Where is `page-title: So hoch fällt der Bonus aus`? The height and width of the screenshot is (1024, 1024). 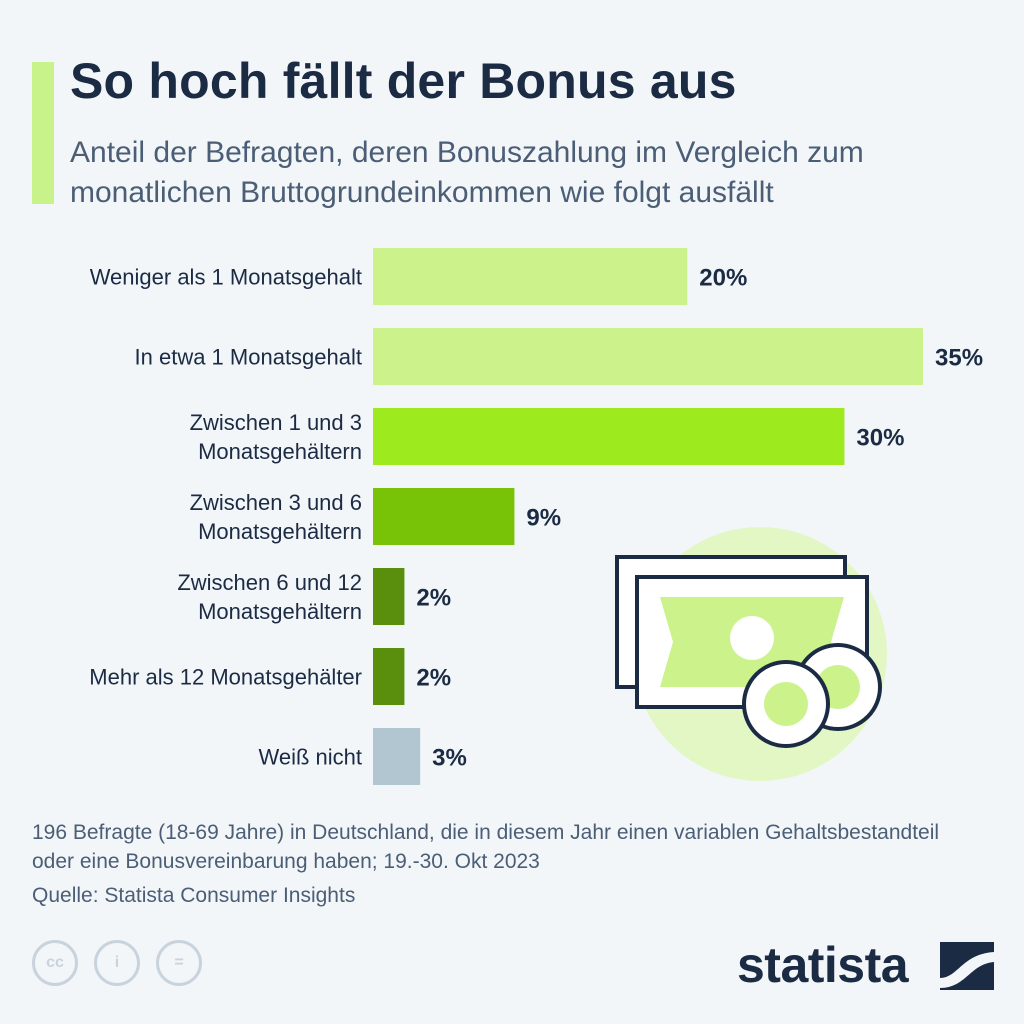 page-title: So hoch fällt der Bonus aus is located at coordinates (403, 81).